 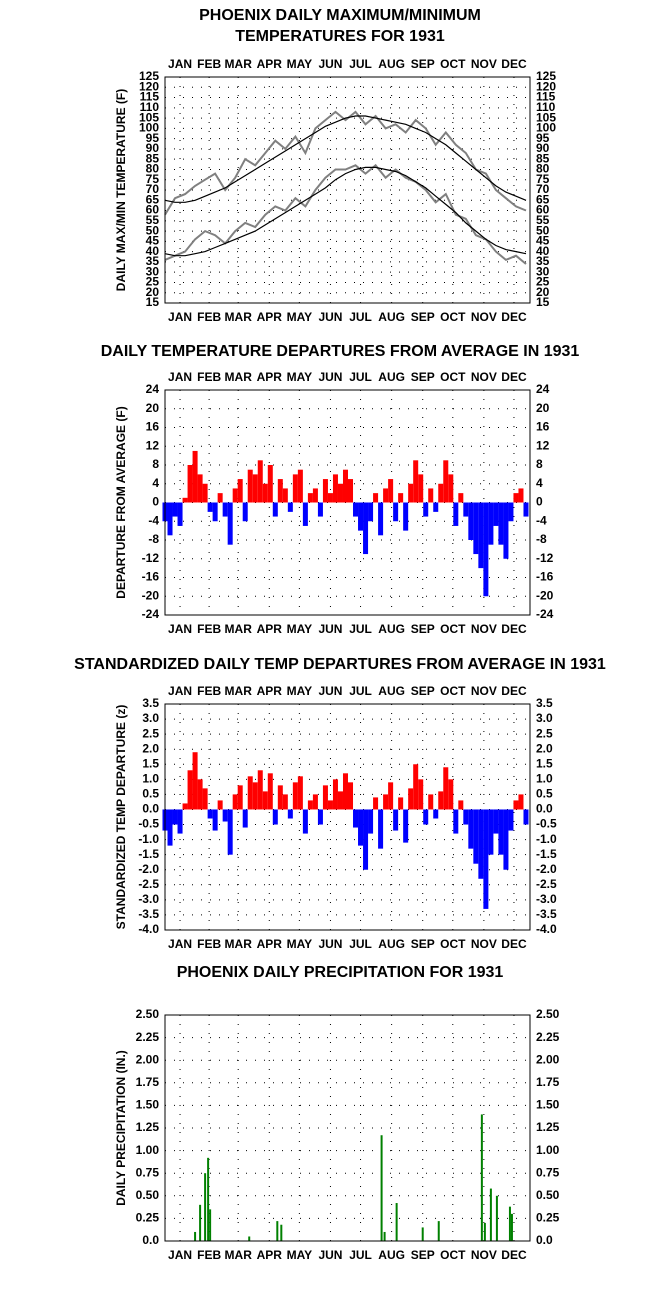 What do you see at coordinates (548, 1172) in the screenshot?
I see `y-tick-label: 0.75` at bounding box center [548, 1172].